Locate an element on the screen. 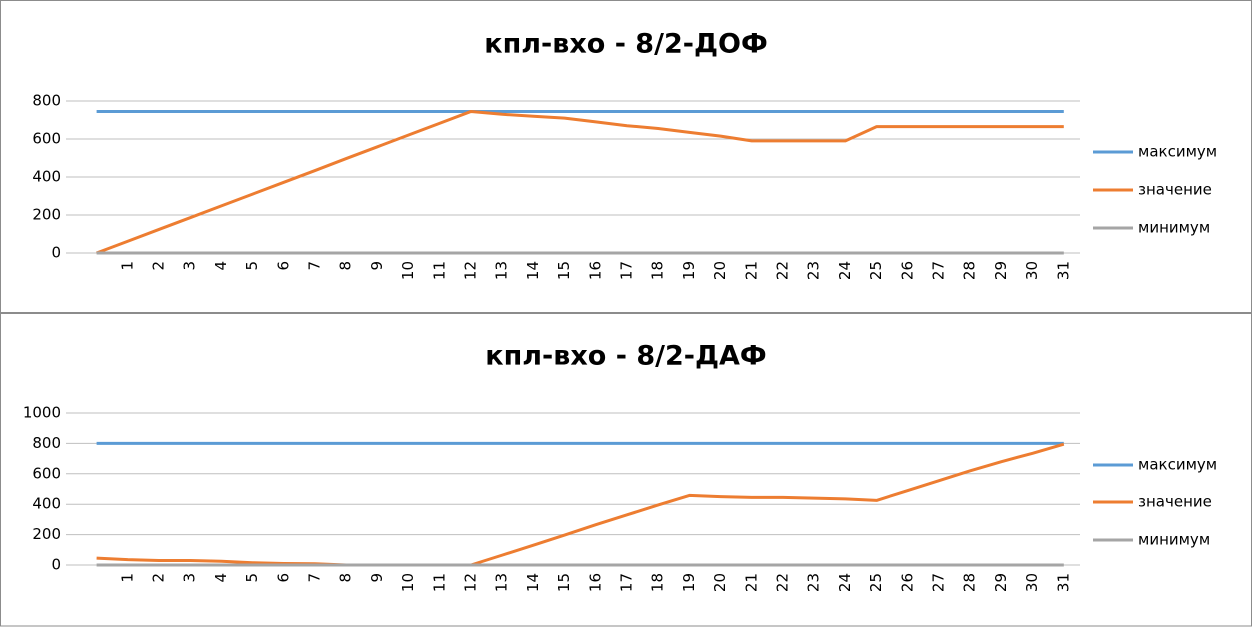  chart-title: кпл-вхо - 8/2-ДАФ is located at coordinates (625, 356).